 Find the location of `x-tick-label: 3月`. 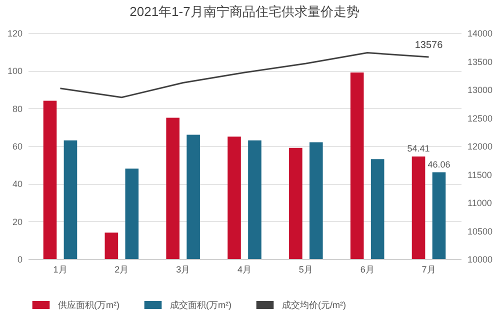

x-tick-label: 3月 is located at coordinates (183, 269).